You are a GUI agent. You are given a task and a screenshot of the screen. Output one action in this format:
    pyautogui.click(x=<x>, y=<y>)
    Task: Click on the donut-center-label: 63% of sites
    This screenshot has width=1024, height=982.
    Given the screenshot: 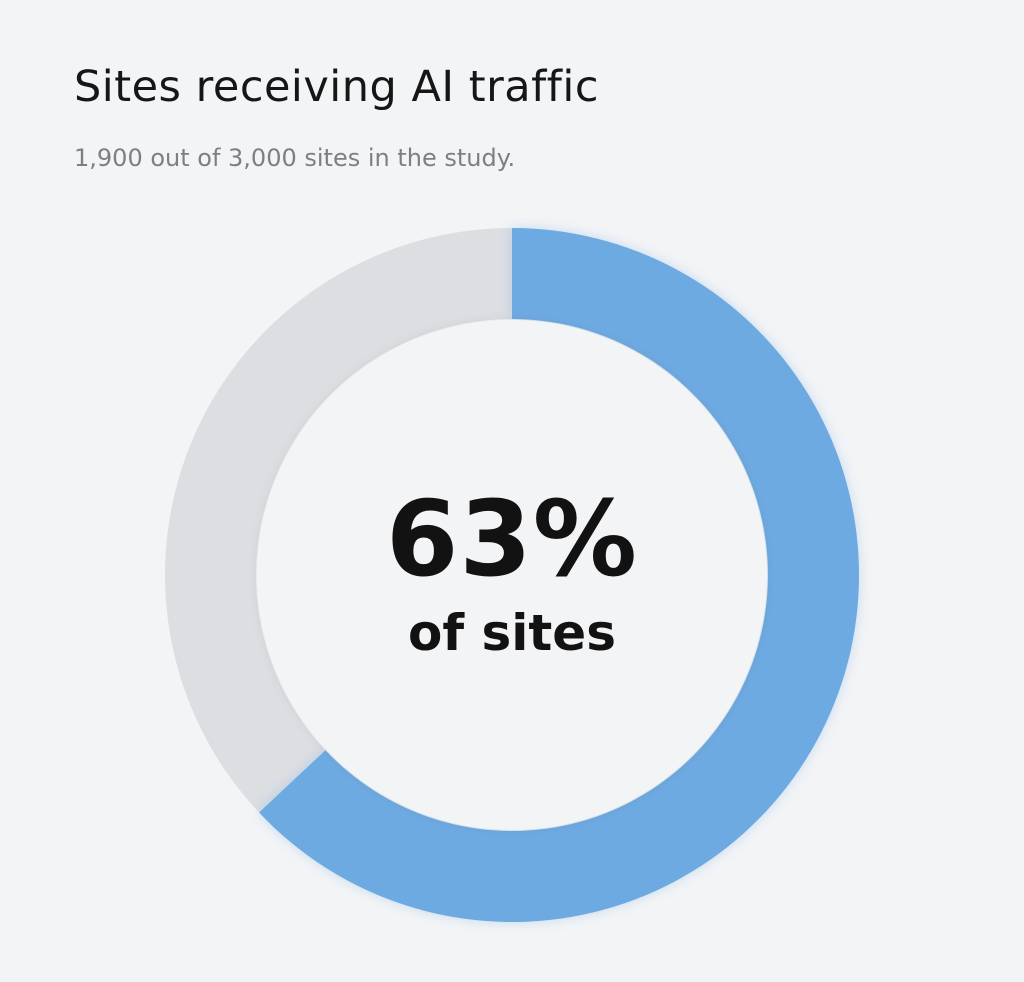 What is the action you would take?
    pyautogui.click(x=512, y=575)
    